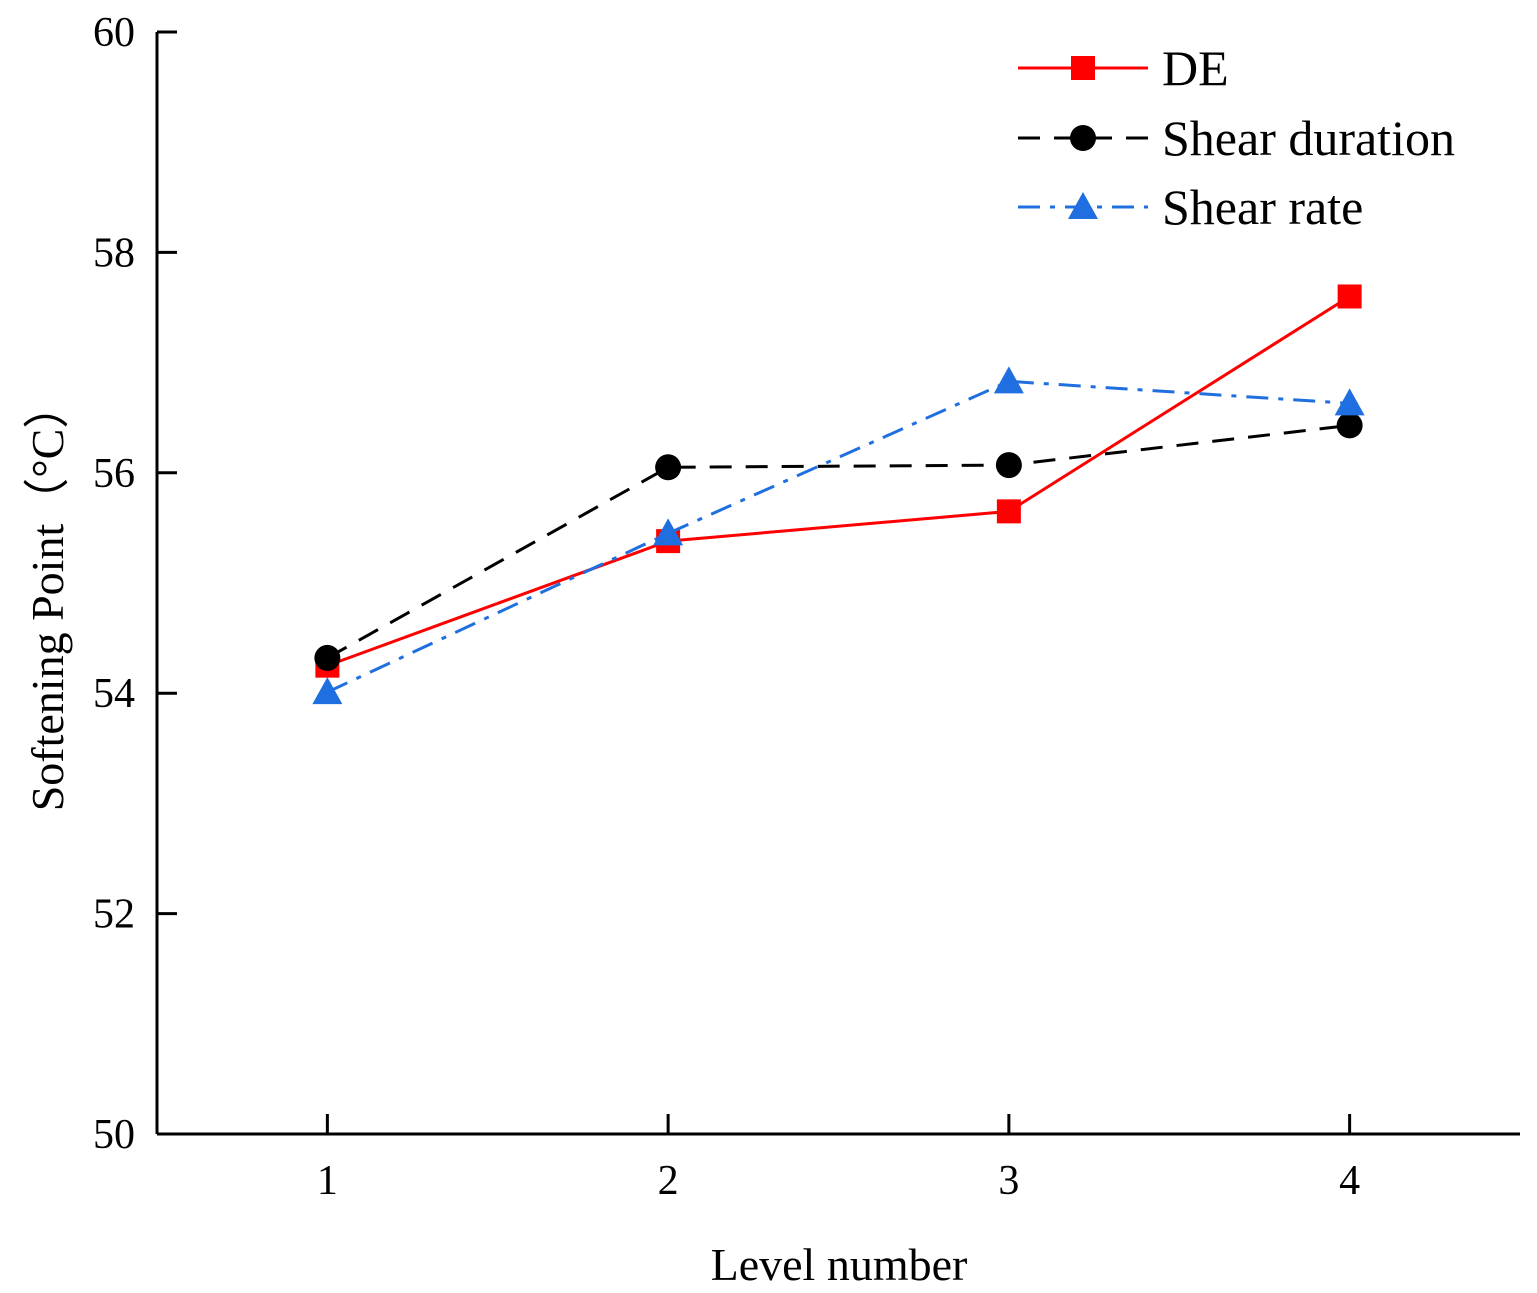  I want to click on x-tick-label: 2, so click(668, 1181).